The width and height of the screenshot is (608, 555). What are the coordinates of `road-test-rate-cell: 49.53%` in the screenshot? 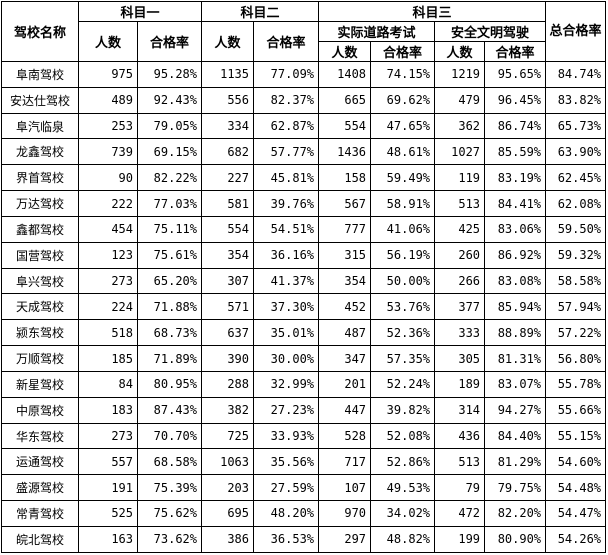 It's located at (403, 488).